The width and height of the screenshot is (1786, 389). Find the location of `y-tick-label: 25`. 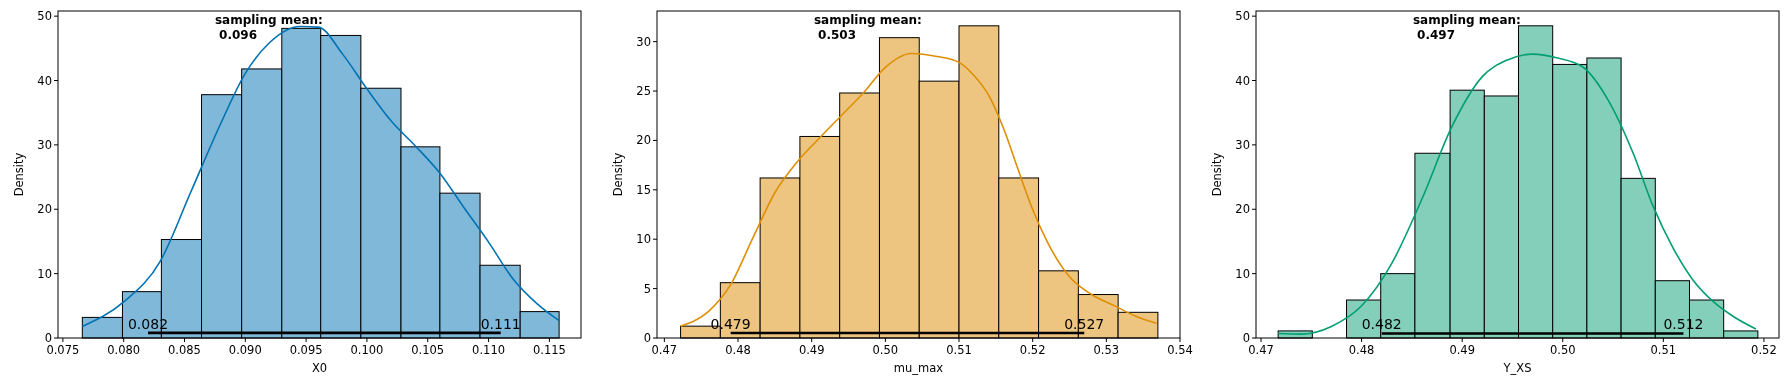

y-tick-label: 25 is located at coordinates (643, 91).